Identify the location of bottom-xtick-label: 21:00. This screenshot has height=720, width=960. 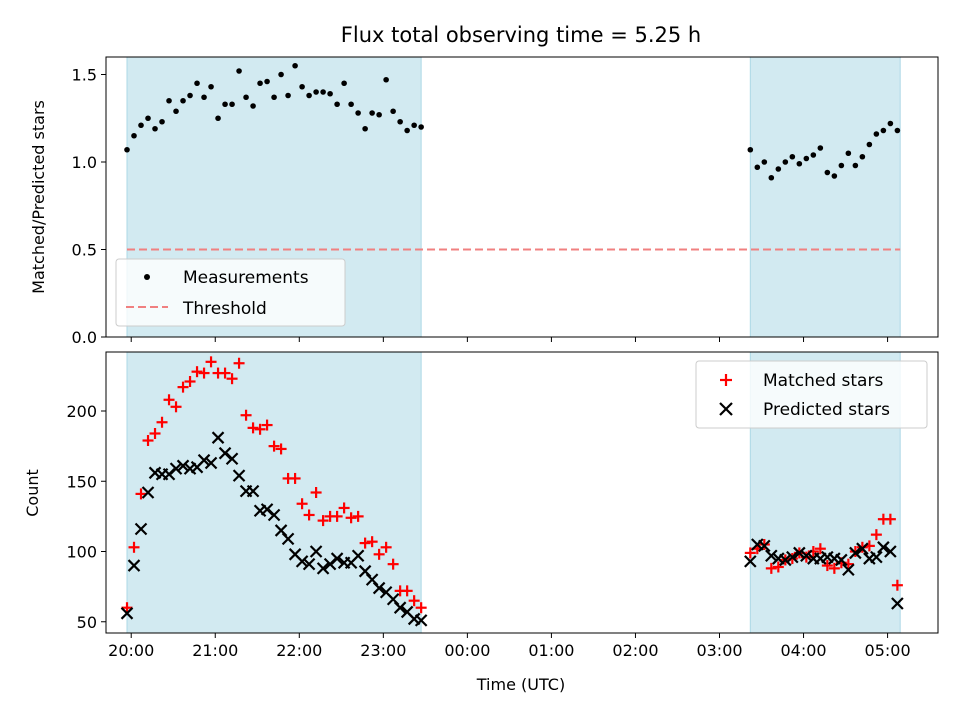
(215, 650).